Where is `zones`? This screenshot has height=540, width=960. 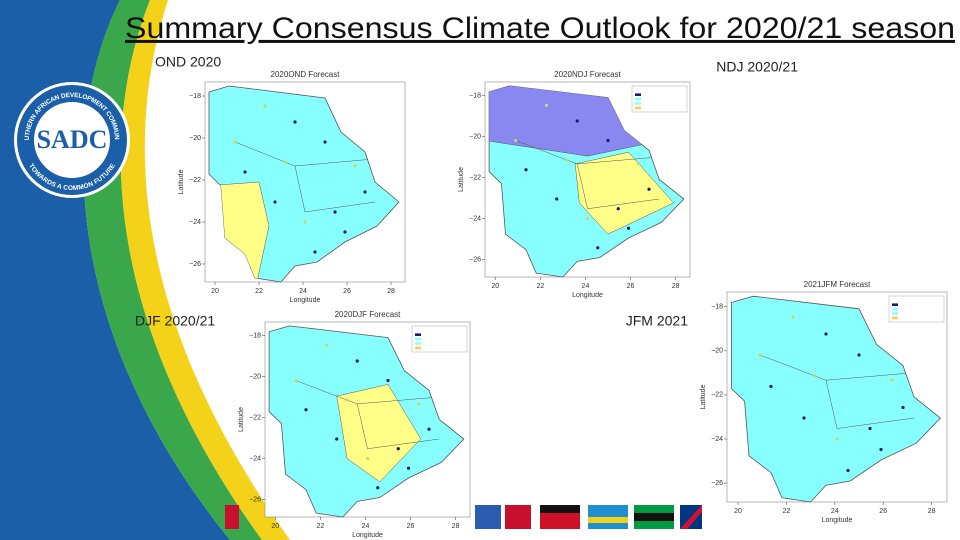 zones is located at coordinates (842, 391).